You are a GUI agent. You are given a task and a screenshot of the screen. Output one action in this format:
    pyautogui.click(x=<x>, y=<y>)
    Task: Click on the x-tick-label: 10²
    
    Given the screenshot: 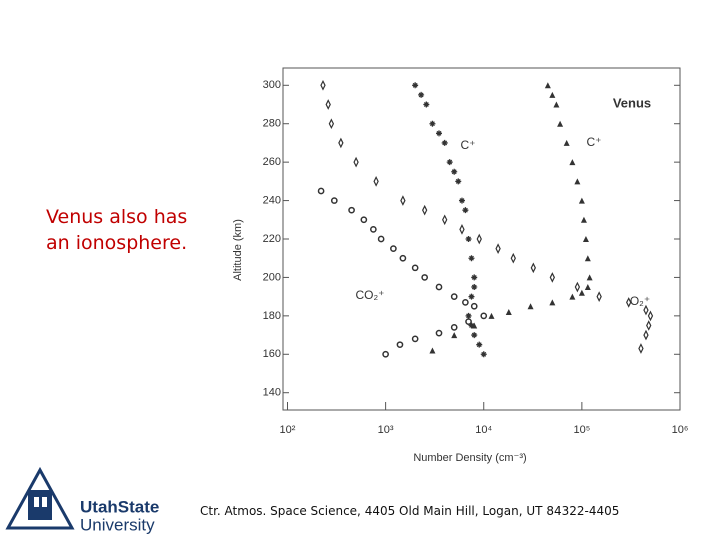 What is the action you would take?
    pyautogui.click(x=288, y=430)
    